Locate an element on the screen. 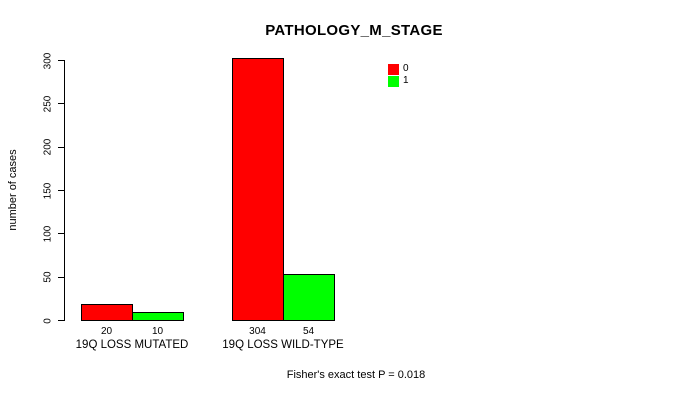  category-label: 19Q LOSS MUTATED is located at coordinates (132, 345).